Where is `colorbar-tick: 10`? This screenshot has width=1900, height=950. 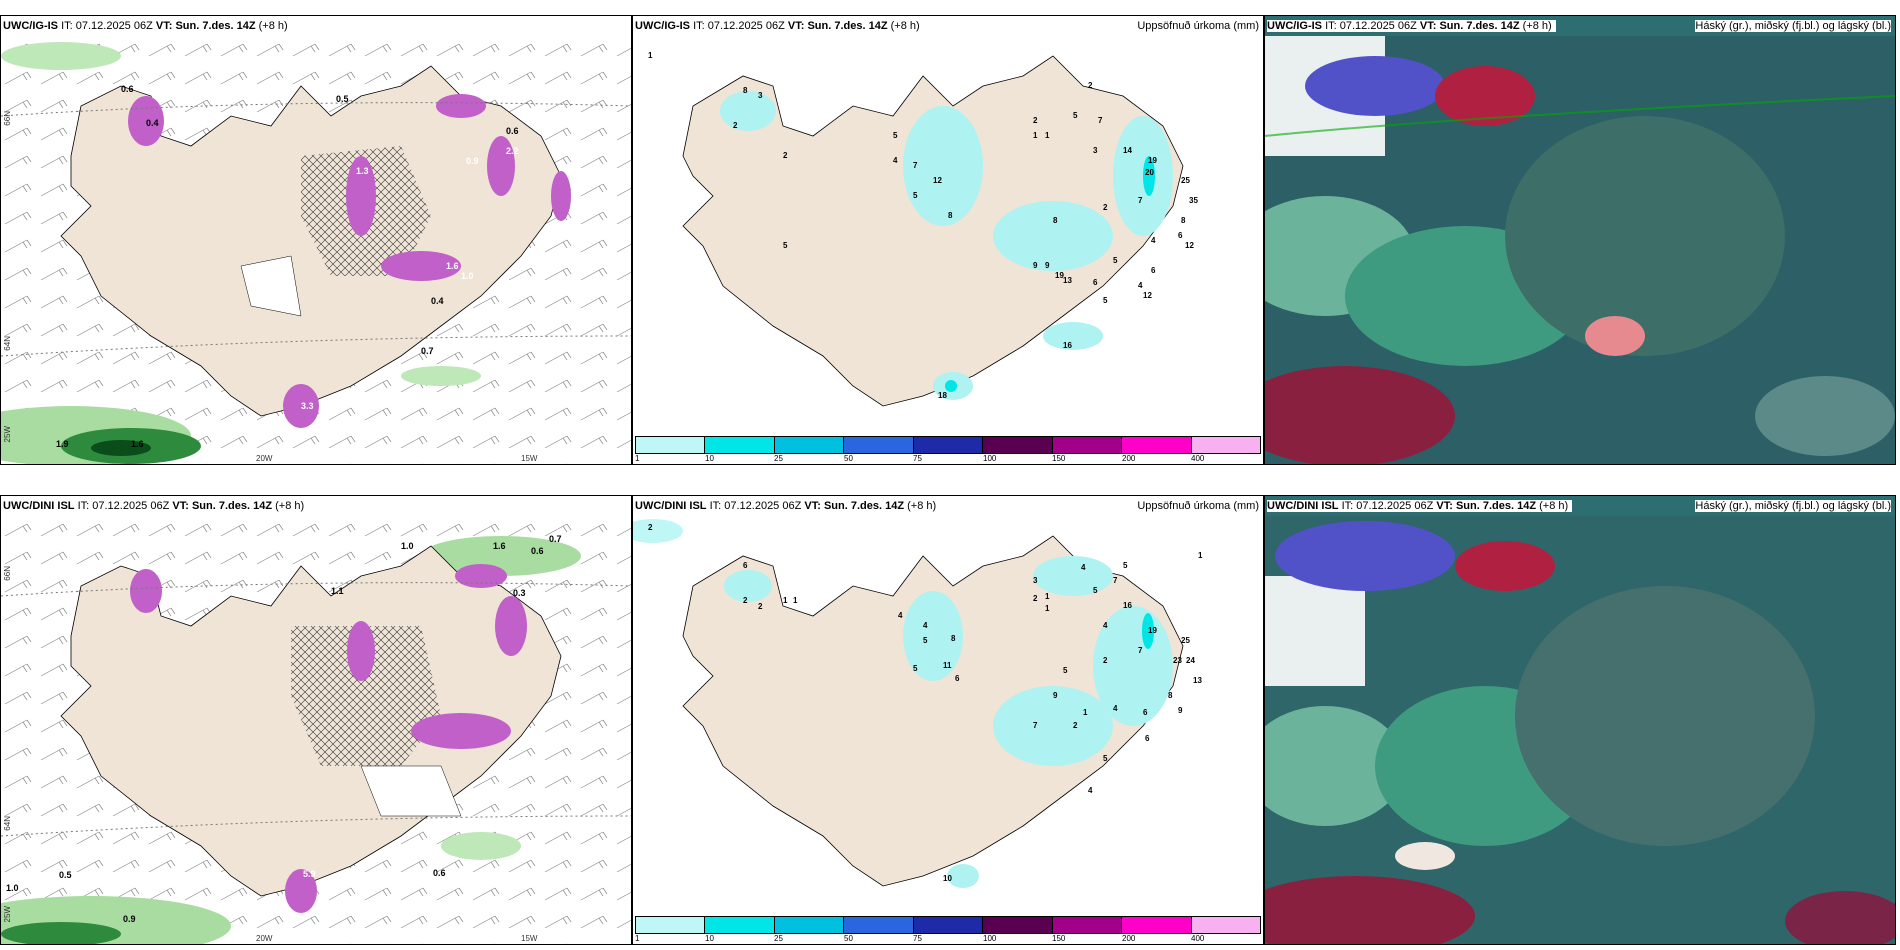 colorbar-tick: 10 is located at coordinates (709, 938).